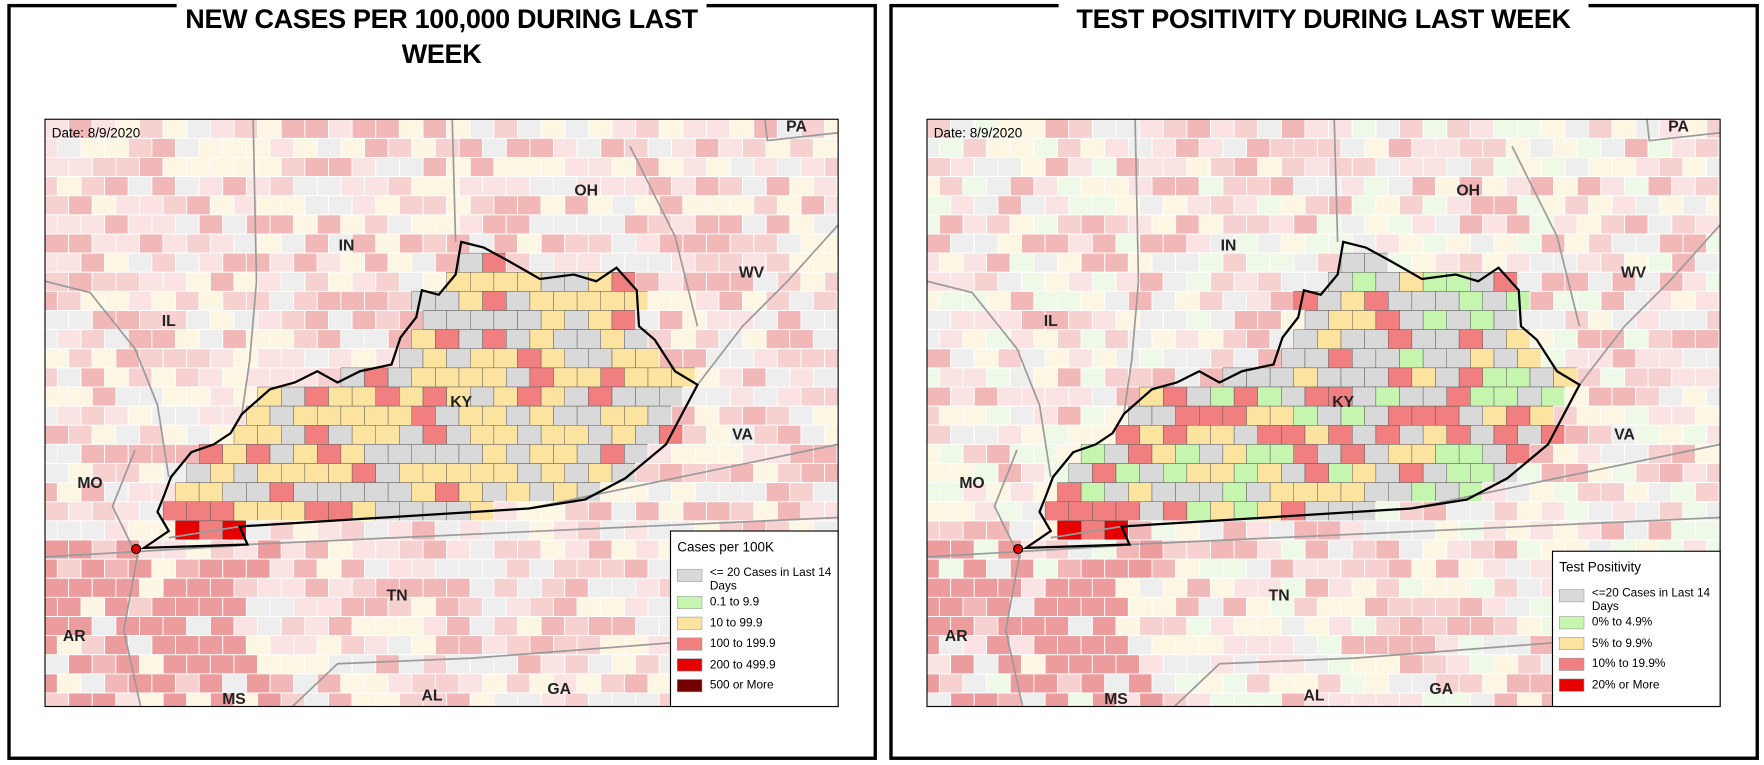 This screenshot has height=765, width=1764. What do you see at coordinates (989, 379) in the screenshot?
I see `state-border` at bounding box center [989, 379].